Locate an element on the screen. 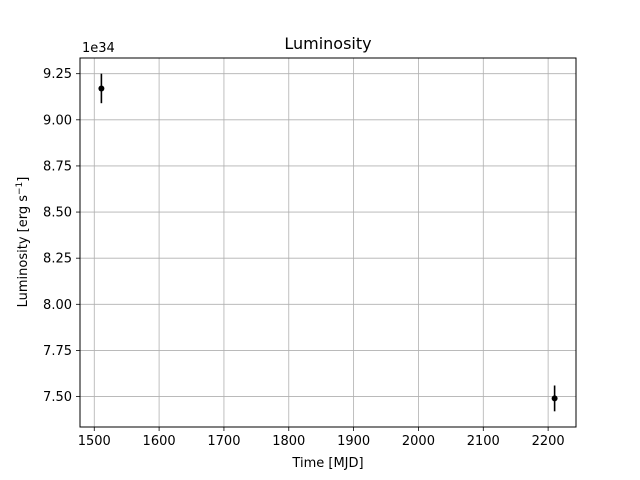 Image resolution: width=640 pixels, height=480 pixels. y-tick-label: 9.25 is located at coordinates (57, 74).